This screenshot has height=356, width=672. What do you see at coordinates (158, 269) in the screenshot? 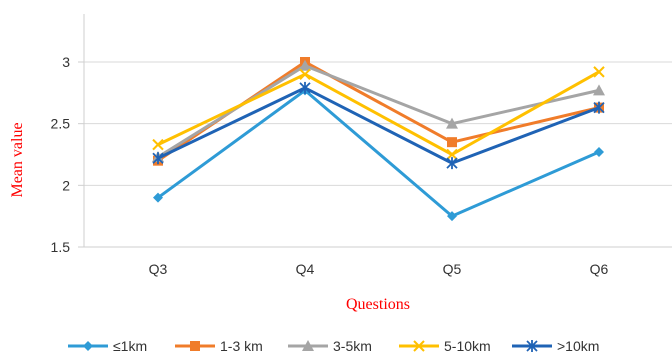
I see `x-tick-label: Q3` at bounding box center [158, 269].